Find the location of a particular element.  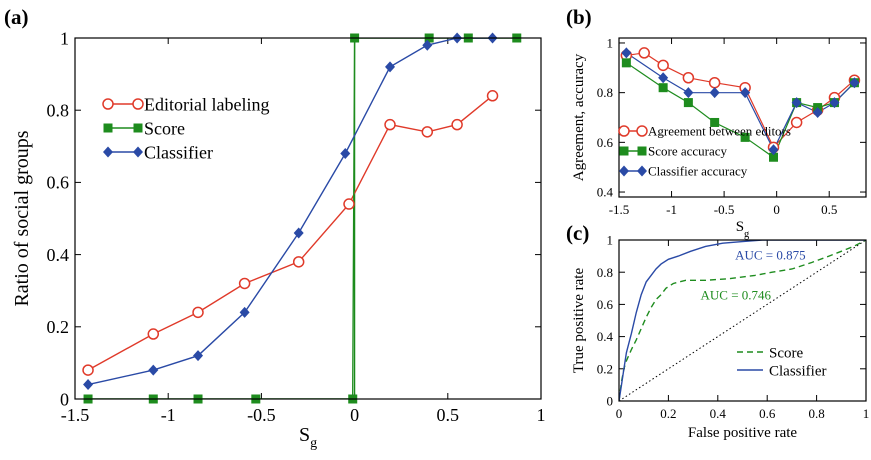

panel-a-xtick-label: 0.5 is located at coordinates (448, 415).